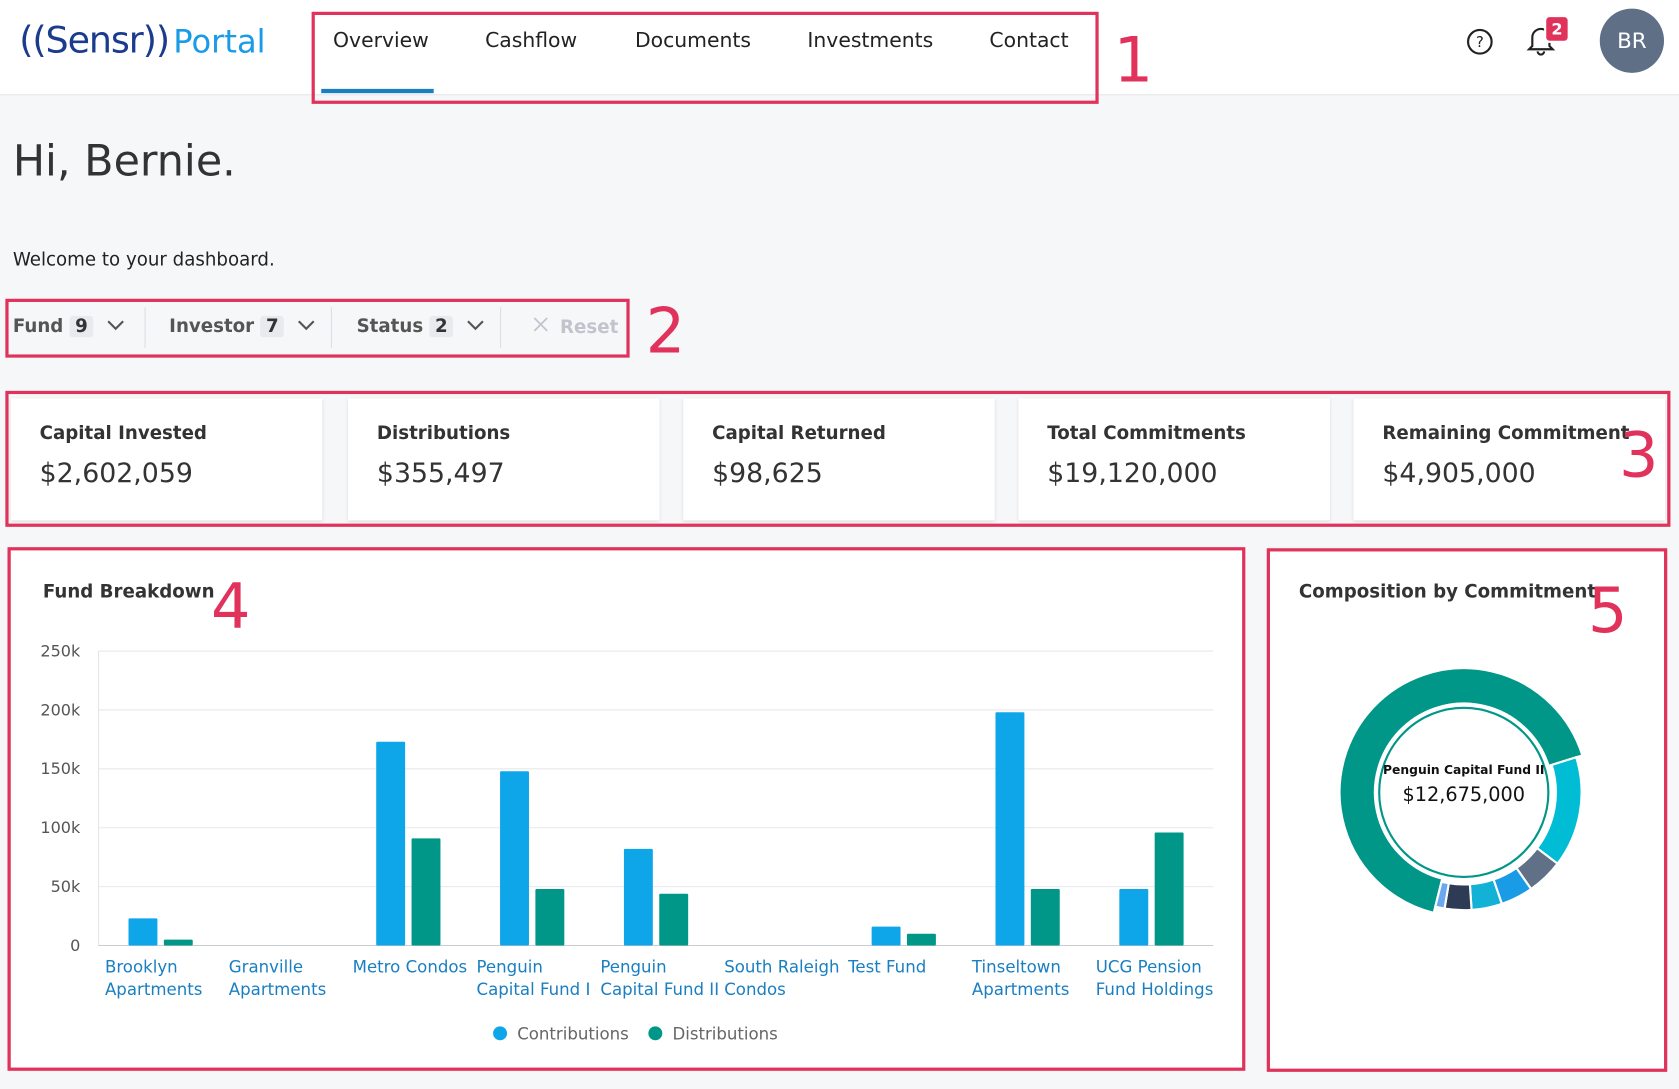  What do you see at coordinates (272, 326) in the screenshot?
I see `filter-count: 7` at bounding box center [272, 326].